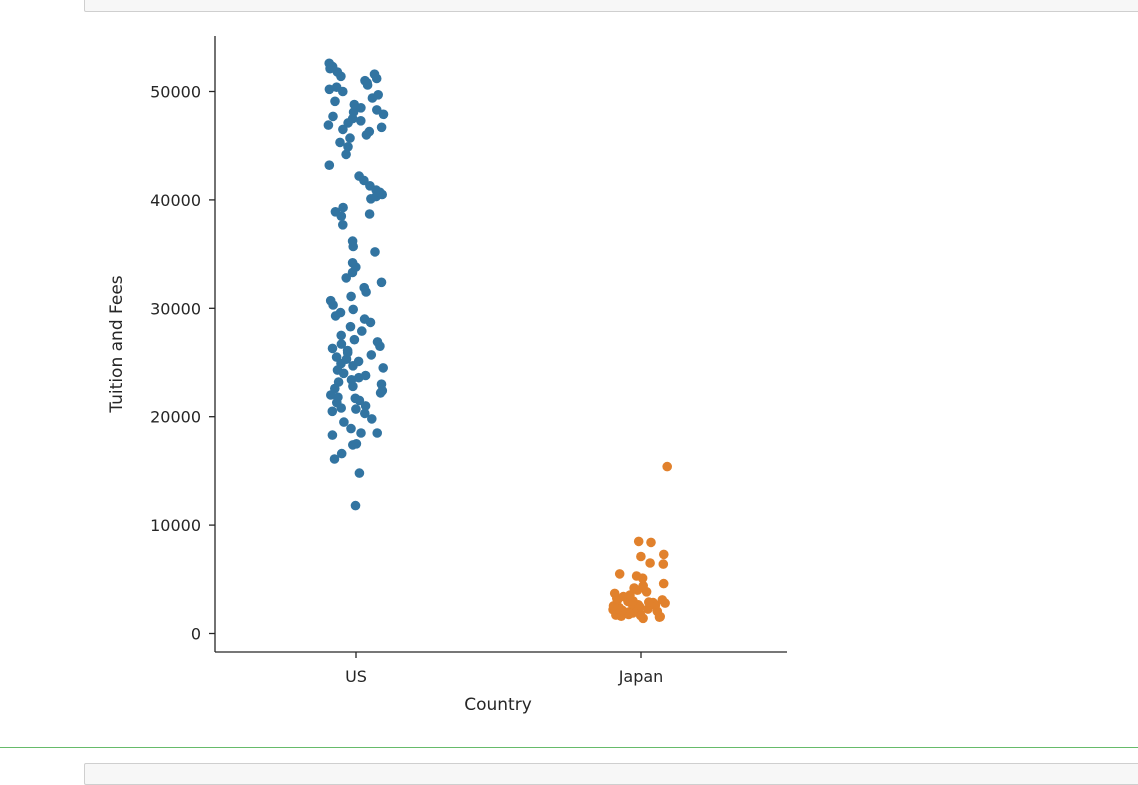 This screenshot has width=1138, height=785. I want to click on next-cell-border, so click(611, 774).